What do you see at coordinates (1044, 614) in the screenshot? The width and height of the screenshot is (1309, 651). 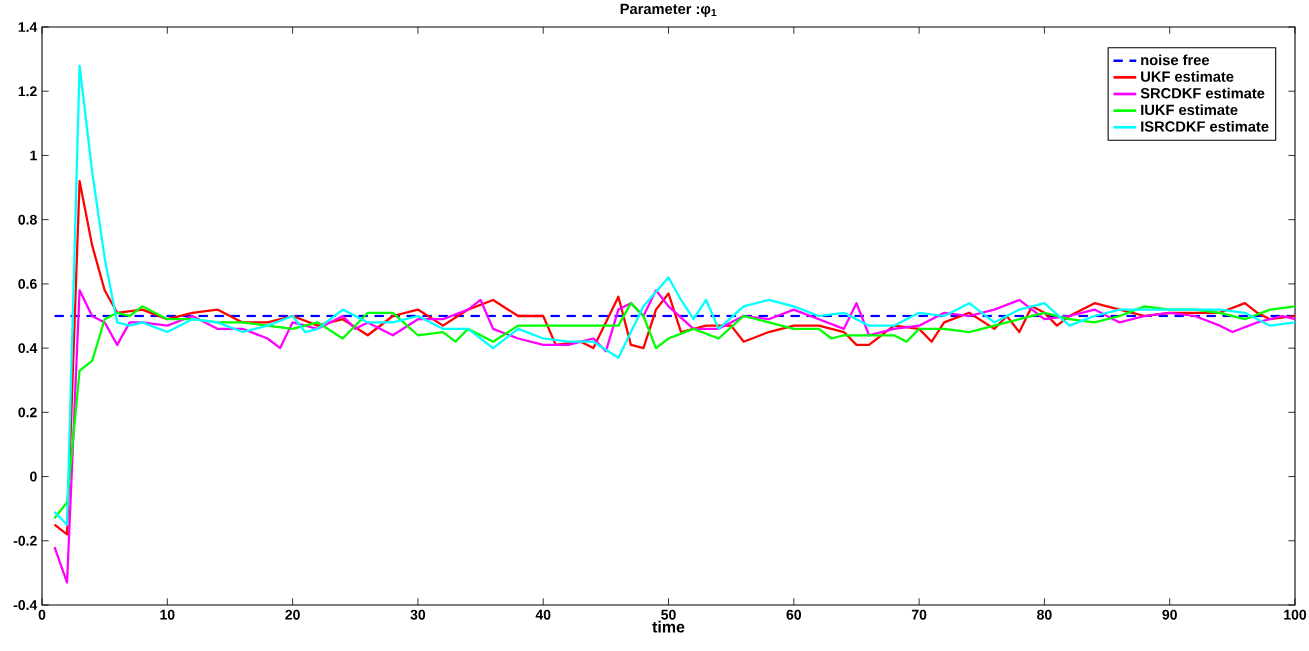 I see `x-tick-label: 80` at bounding box center [1044, 614].